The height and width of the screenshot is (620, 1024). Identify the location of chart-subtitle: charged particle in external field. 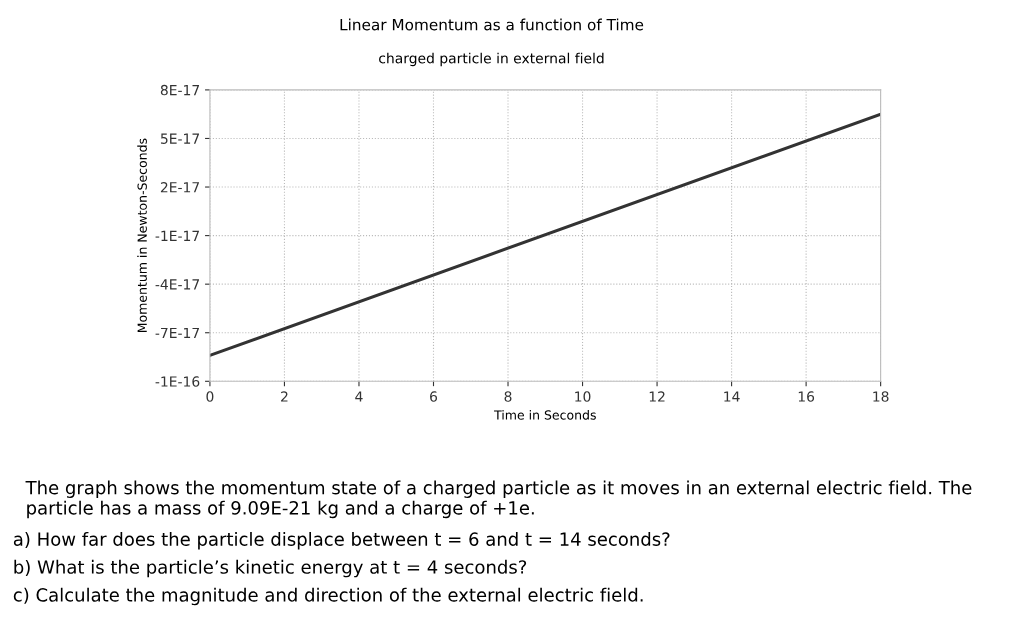
(491, 59).